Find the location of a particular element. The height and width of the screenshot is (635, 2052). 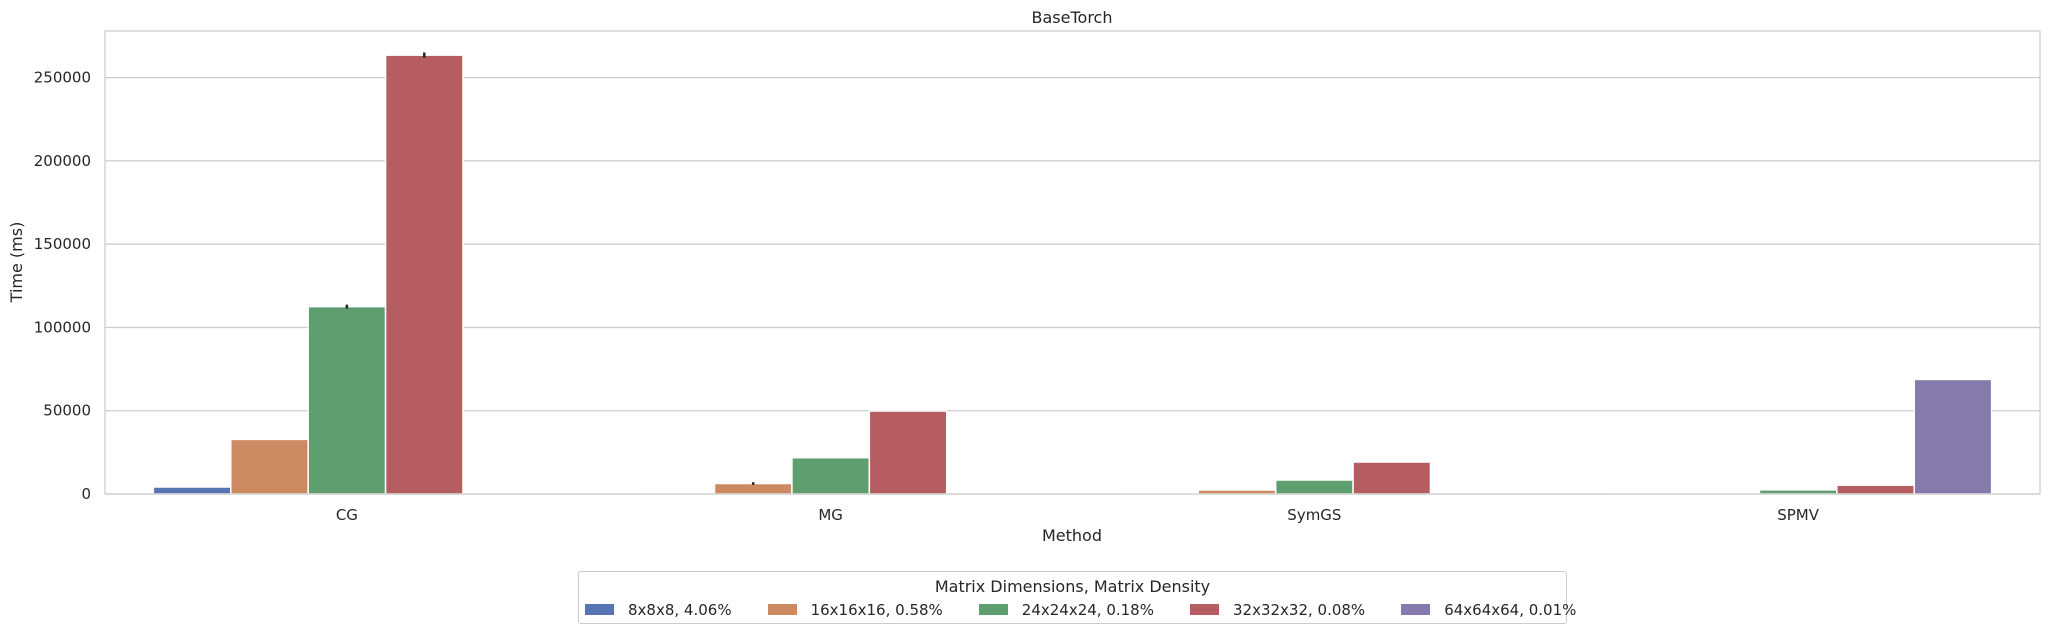

legend-label: 32x32x32, 0.08% is located at coordinates (1299, 610).